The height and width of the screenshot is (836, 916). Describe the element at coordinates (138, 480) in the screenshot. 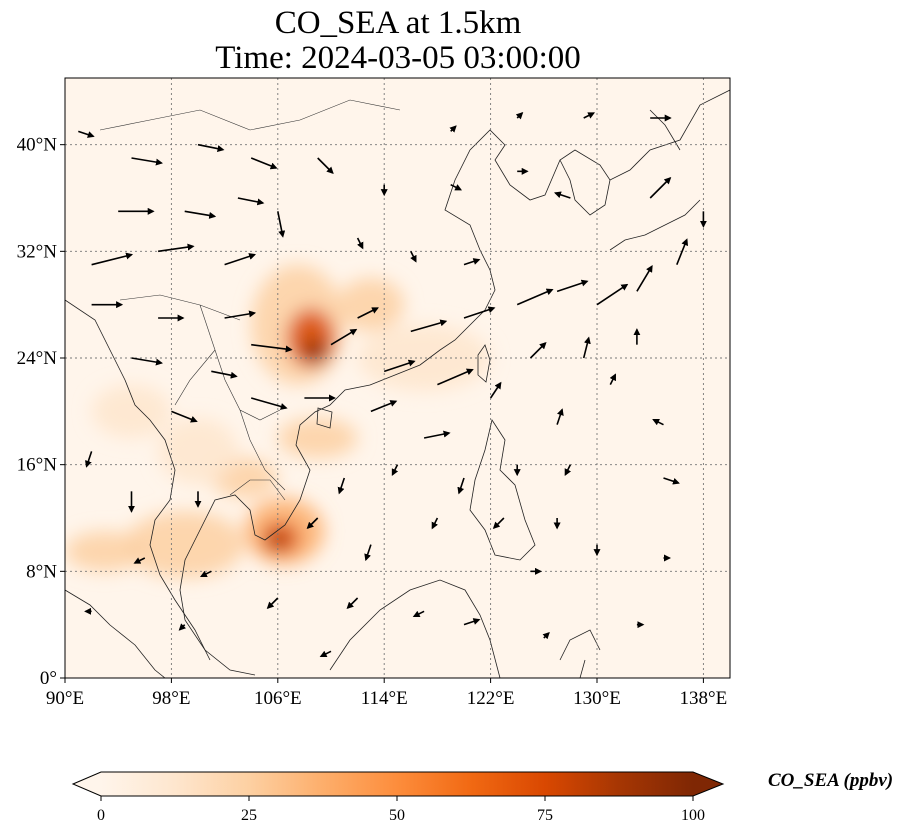

I see `coastline-west` at that location.